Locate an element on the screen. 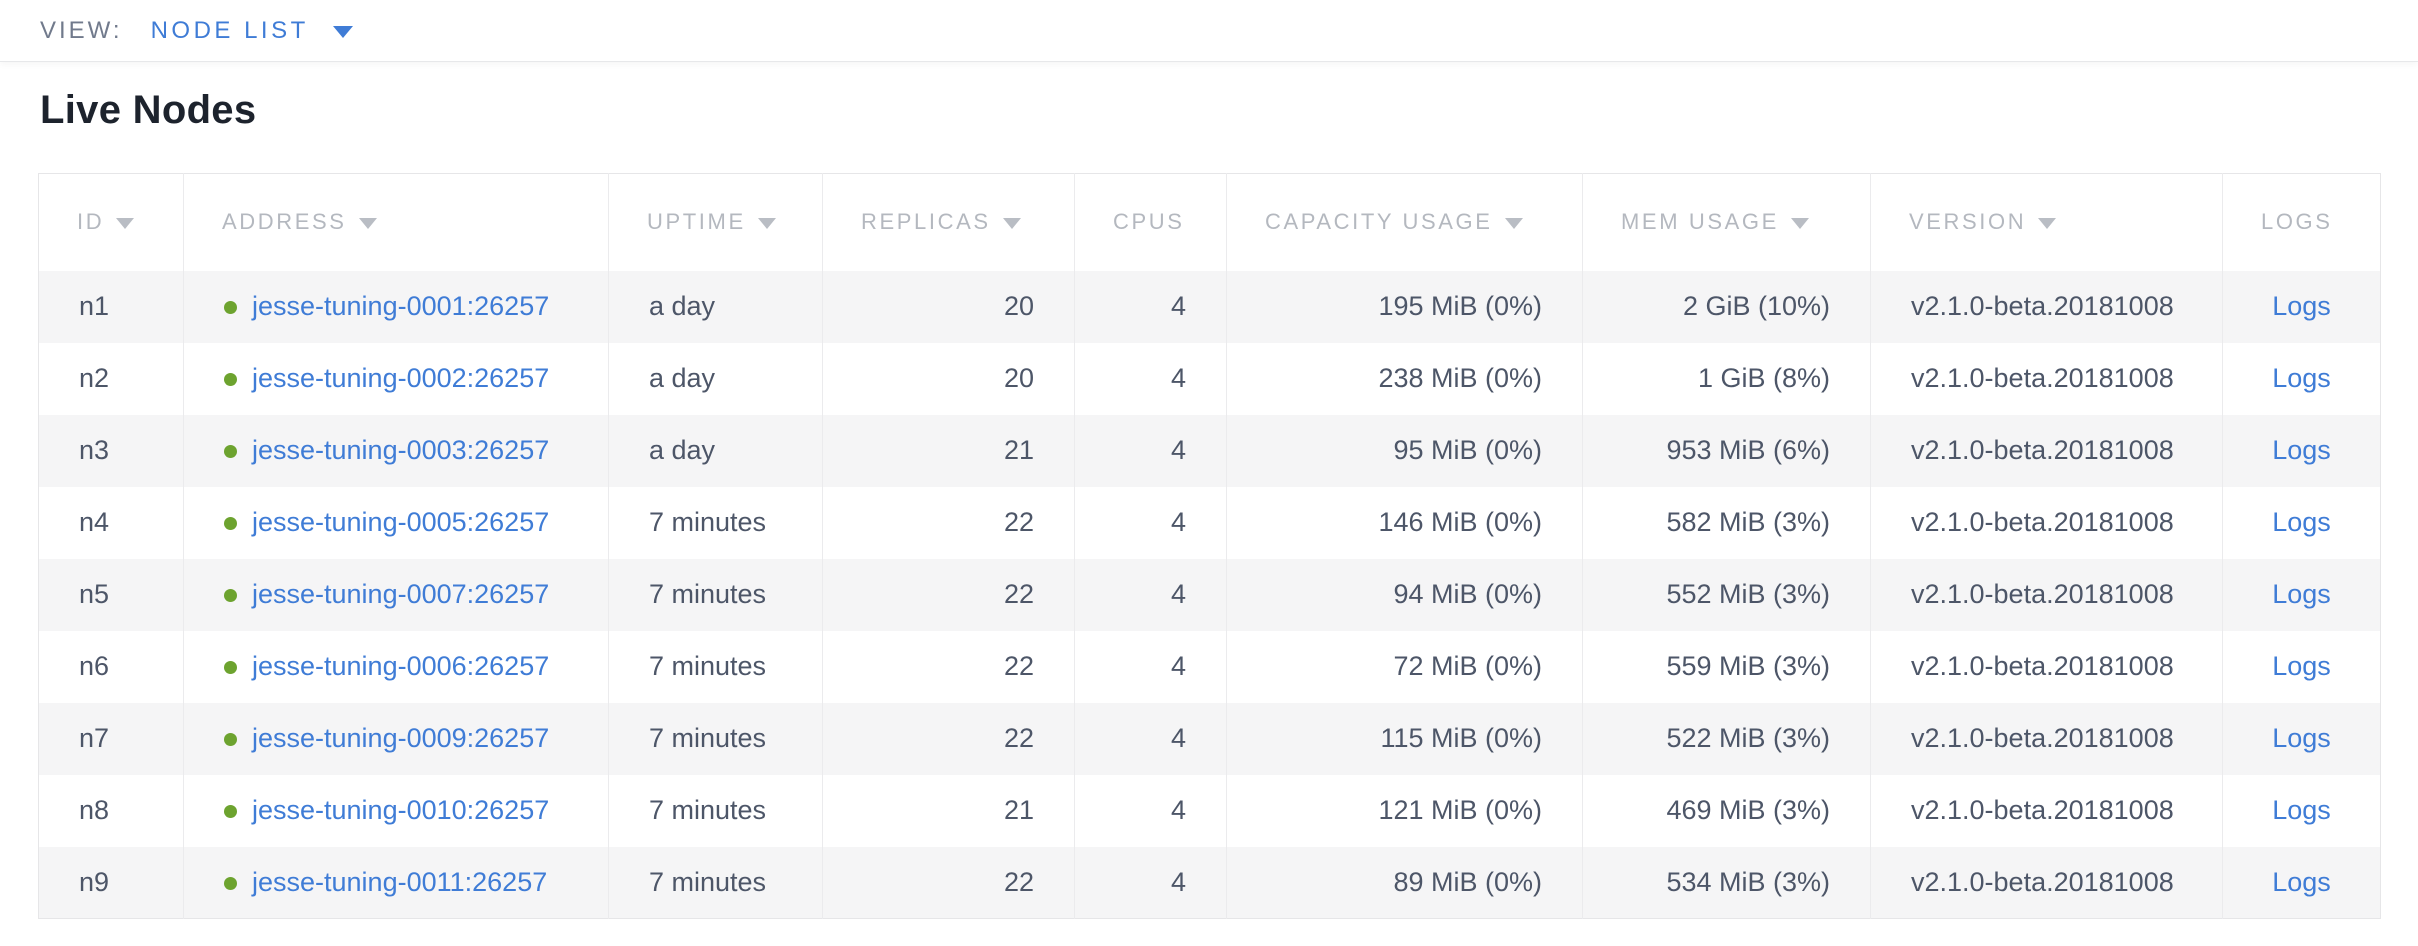 This screenshot has width=2418, height=946. cell-mem_usage: 552 MiB (3%) is located at coordinates (1726, 594).